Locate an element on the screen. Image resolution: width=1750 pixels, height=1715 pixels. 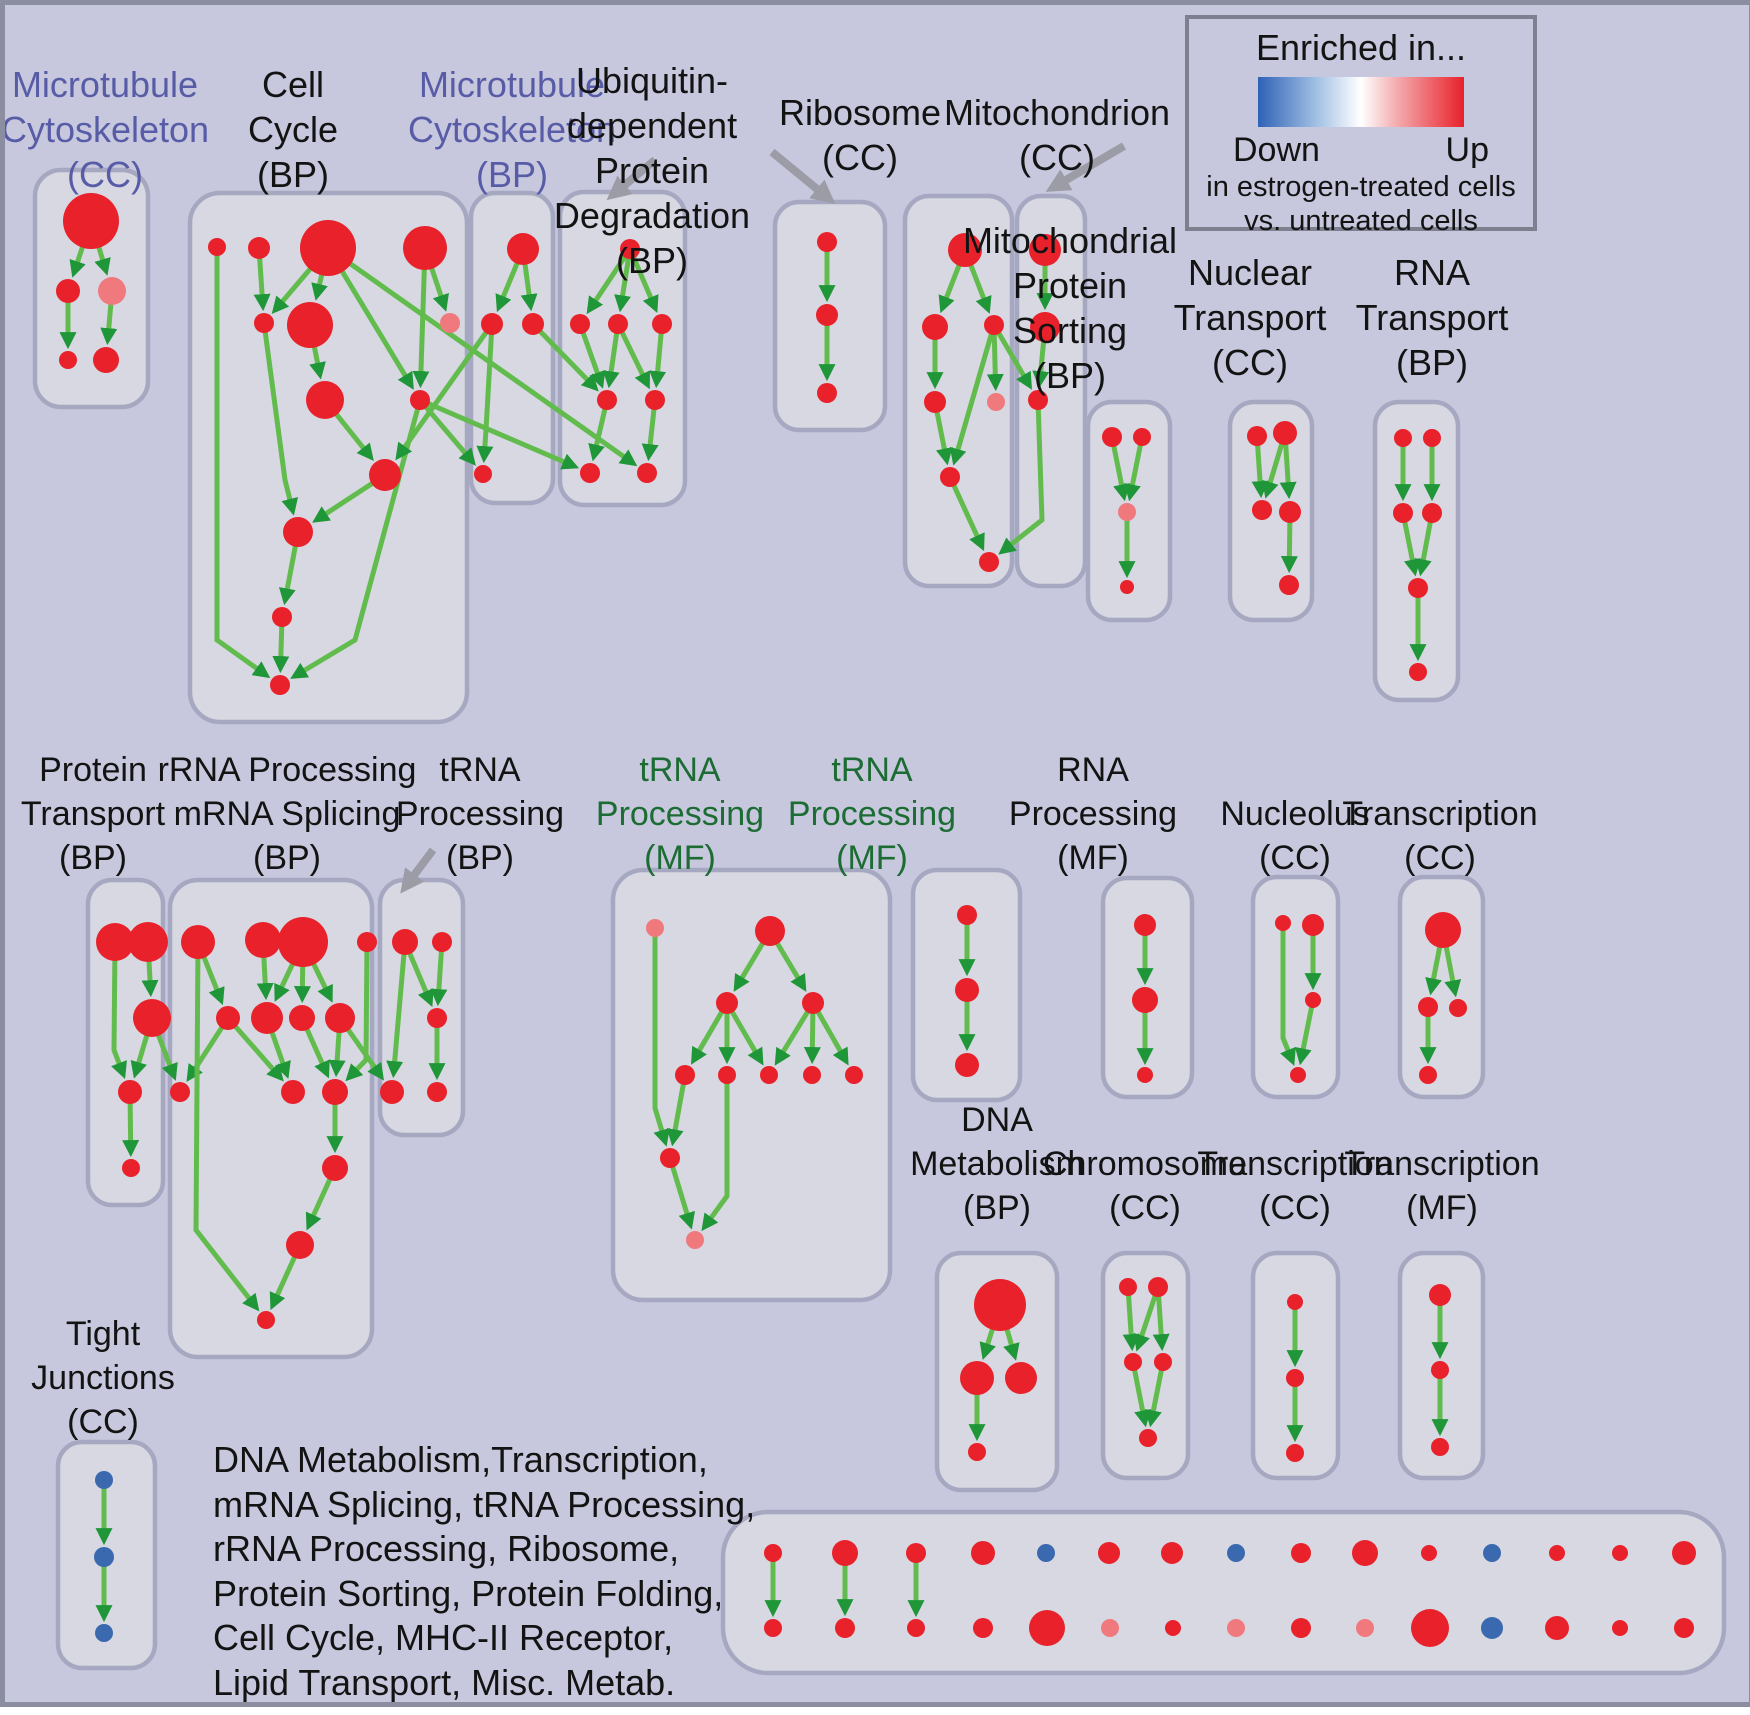
rna-processing-mf-node-w1 is located at coordinates (1145, 925).